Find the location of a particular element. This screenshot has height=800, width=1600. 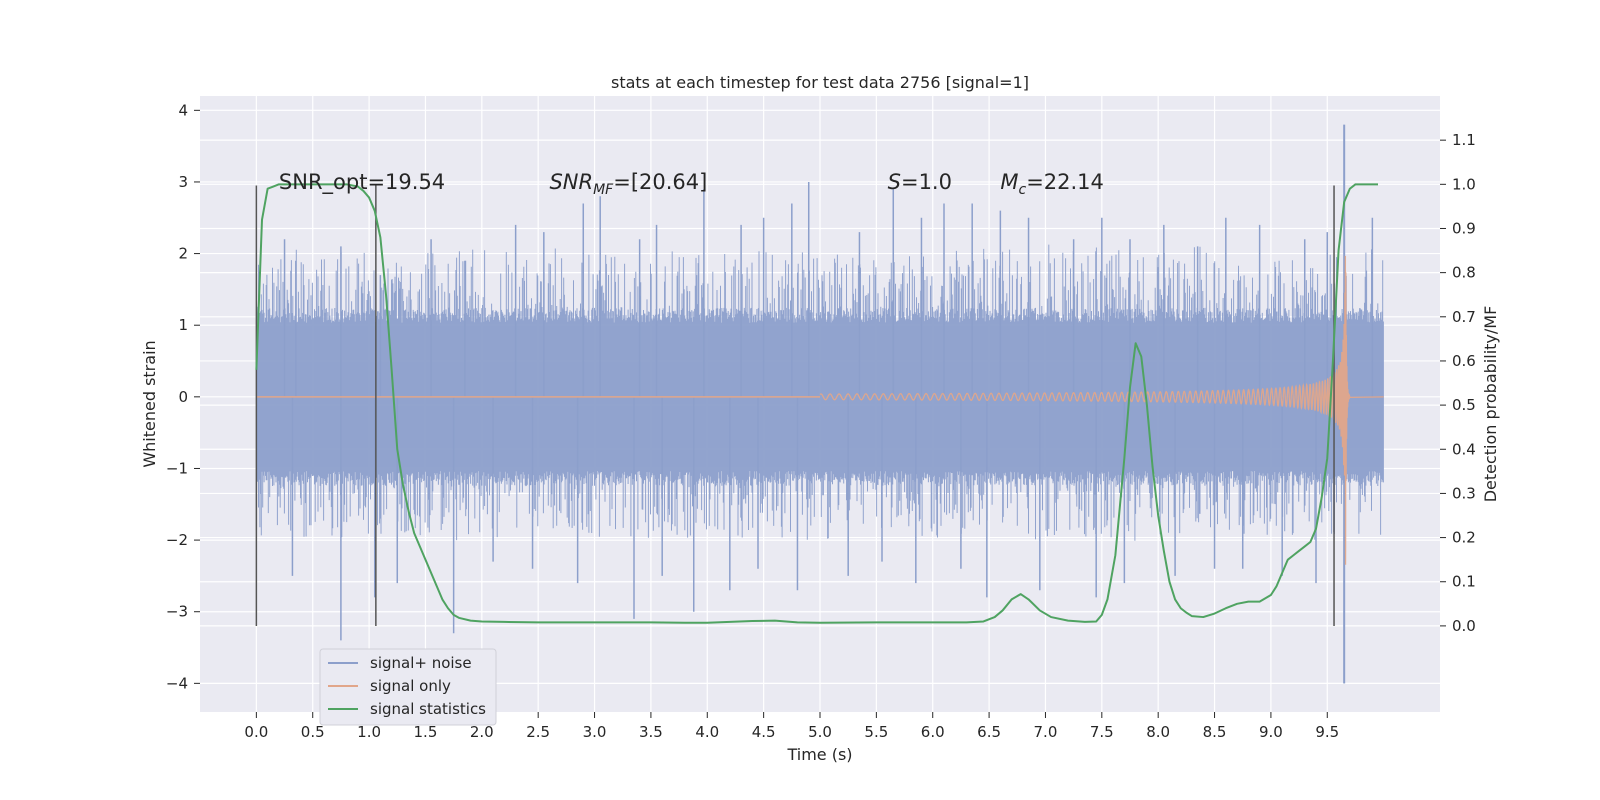

y-tick-label: −1 is located at coordinates (177, 468).